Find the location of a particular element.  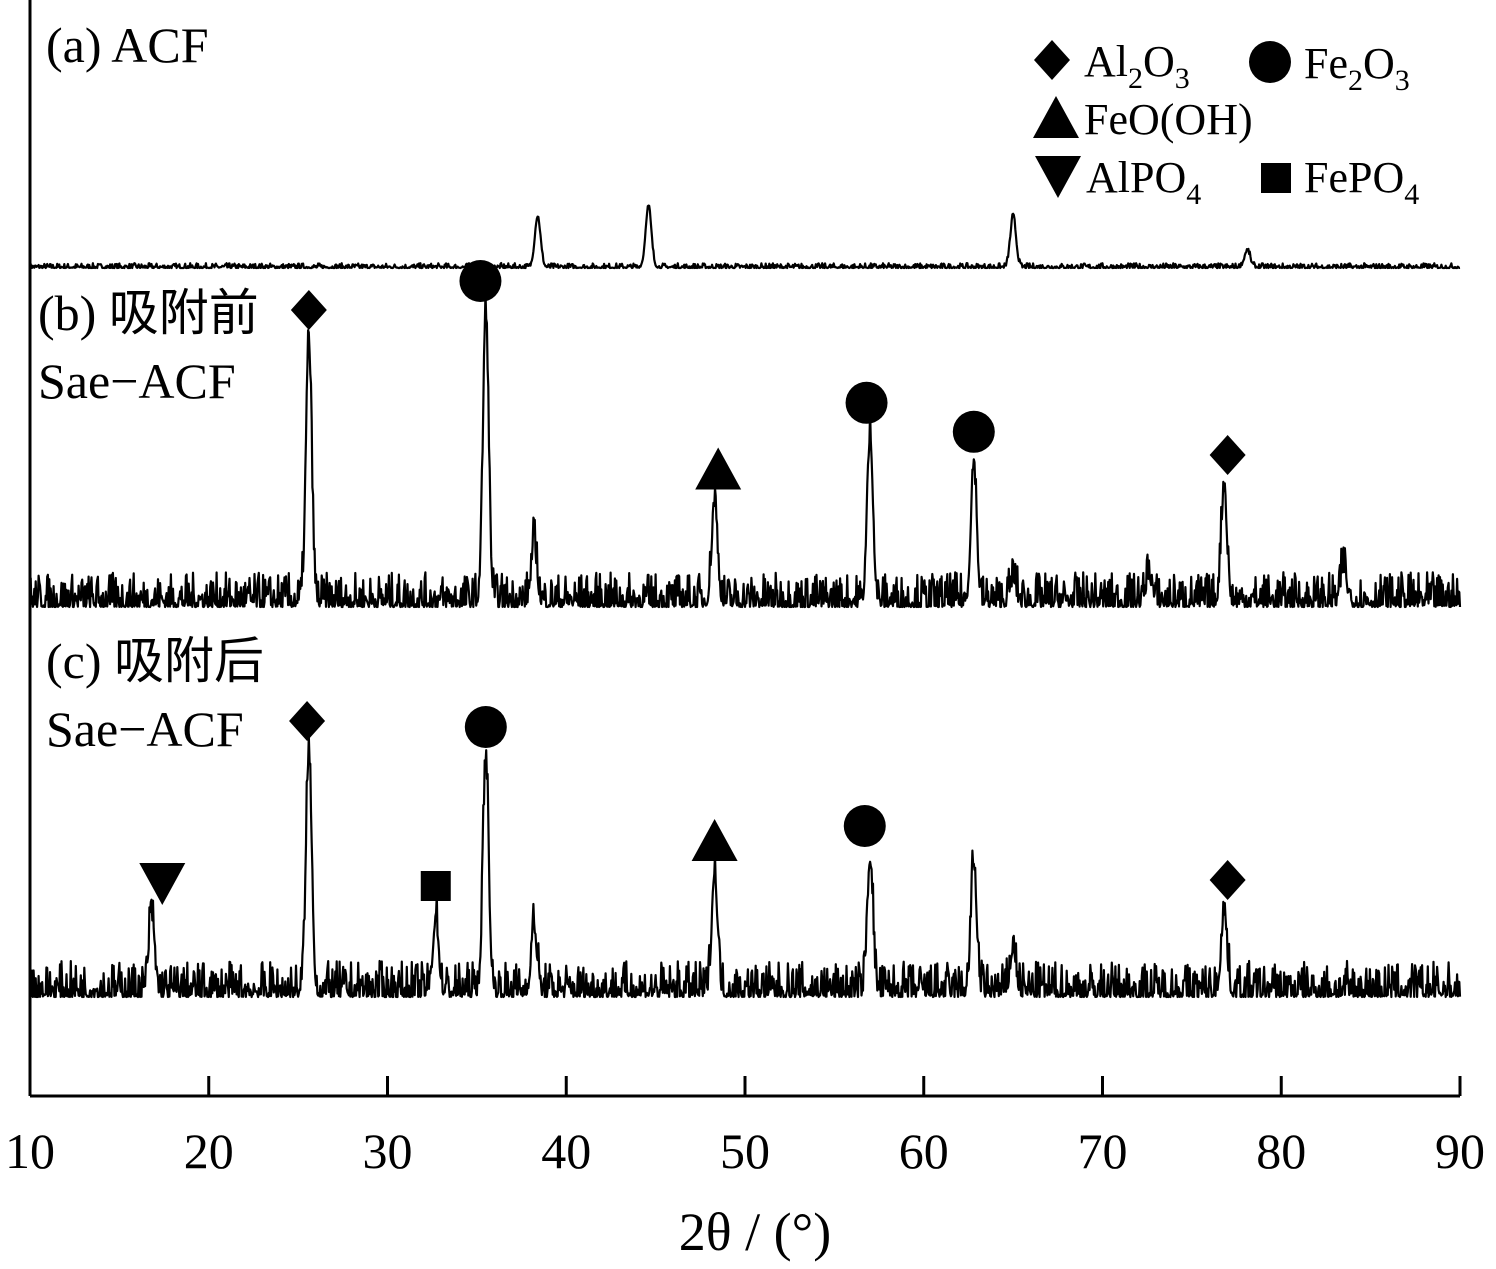

x-tick-label: 60 is located at coordinates (924, 1151).